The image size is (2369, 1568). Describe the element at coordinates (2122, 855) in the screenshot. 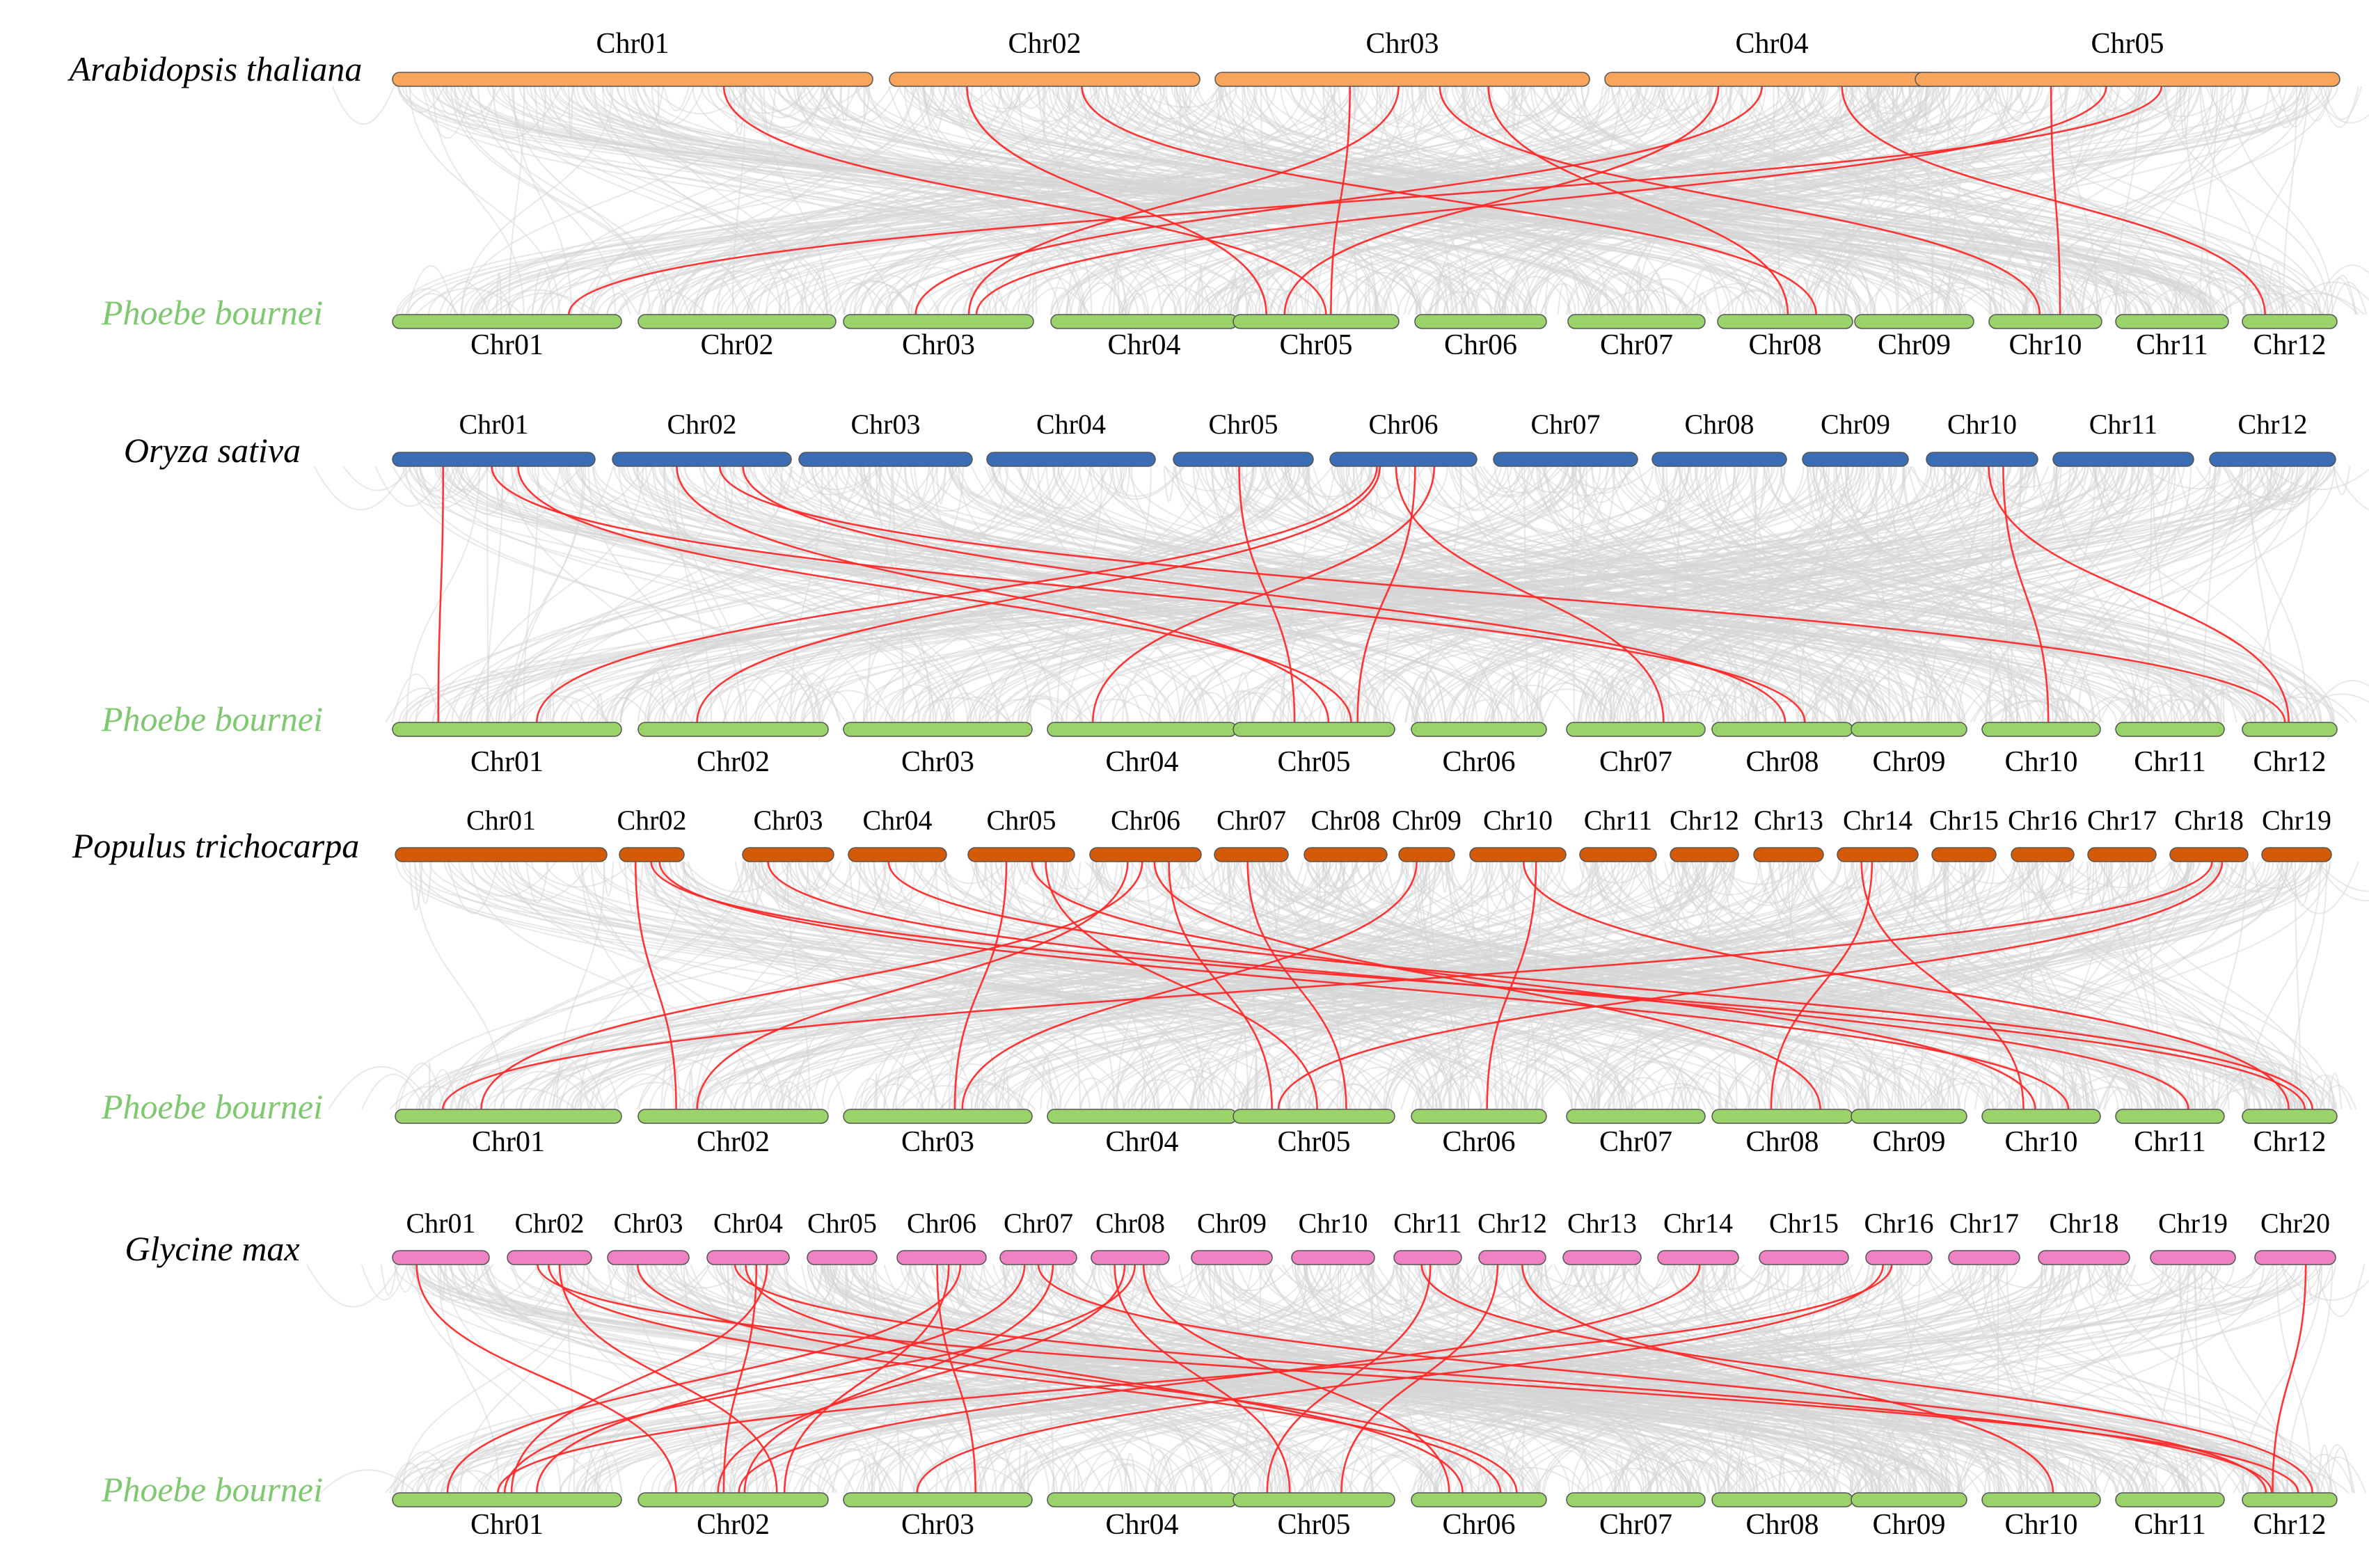

I see `chromosome-bar-populus-trichocarpa-chr17` at that location.